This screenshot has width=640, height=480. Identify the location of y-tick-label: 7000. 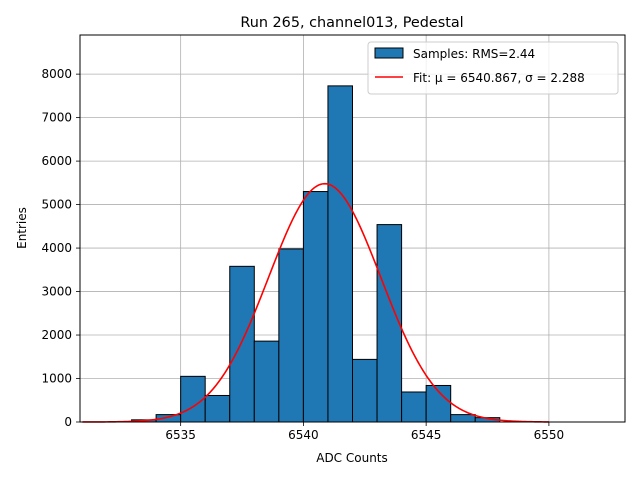
(56, 118).